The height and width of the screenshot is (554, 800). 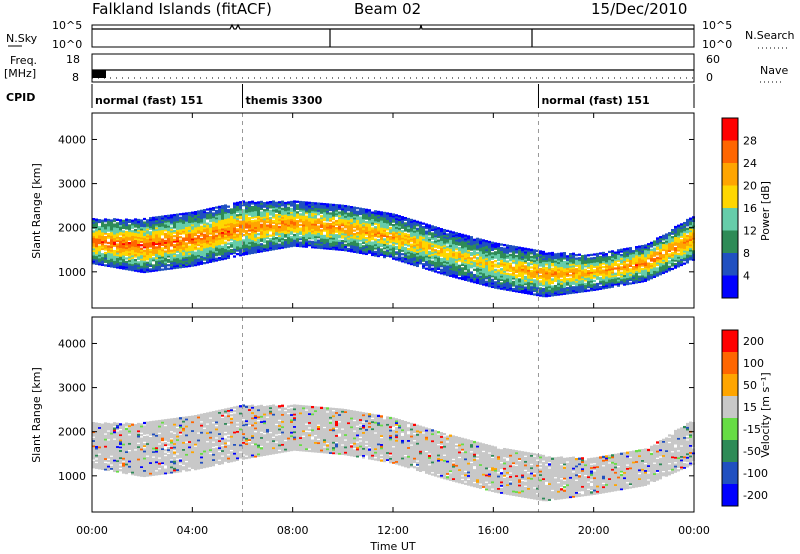 What do you see at coordinates (23, 60) in the screenshot?
I see `freq-label: Freq.` at bounding box center [23, 60].